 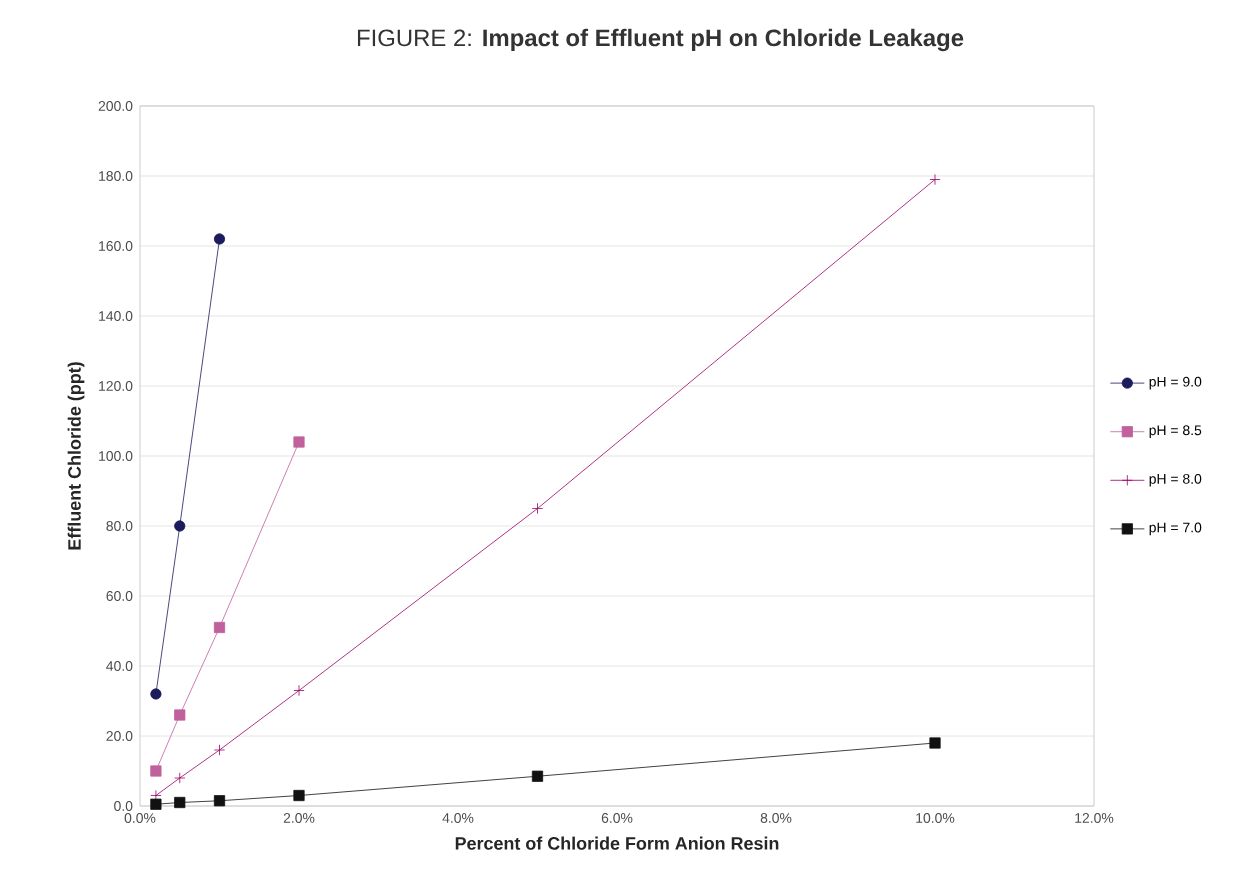 I want to click on x-axis-title: Percent of Chloride Form Anion Resin, so click(x=617, y=843).